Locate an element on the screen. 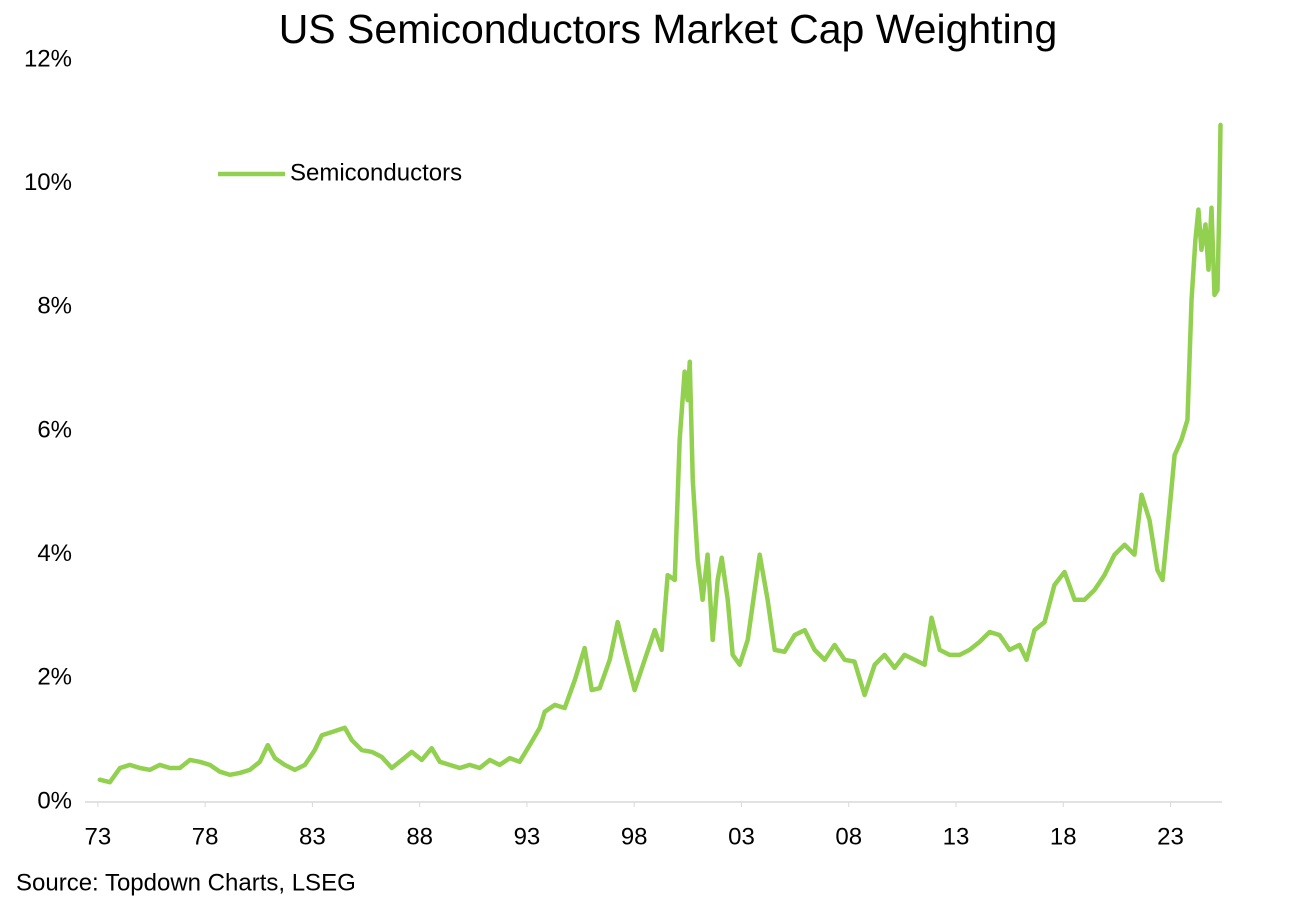 Image resolution: width=1297 pixels, height=900 pixels. source-note: Source: Topdown Charts, LSEG is located at coordinates (186, 882).